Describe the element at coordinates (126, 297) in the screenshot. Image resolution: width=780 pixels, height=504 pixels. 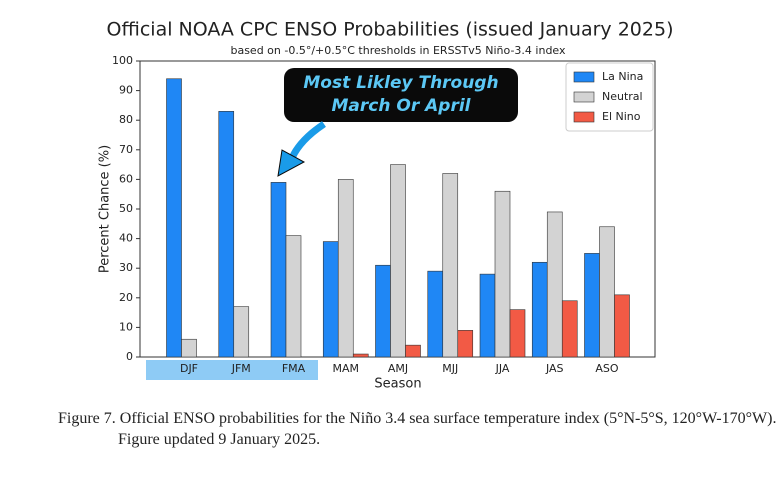
I see `y-tick-label: 20` at that location.